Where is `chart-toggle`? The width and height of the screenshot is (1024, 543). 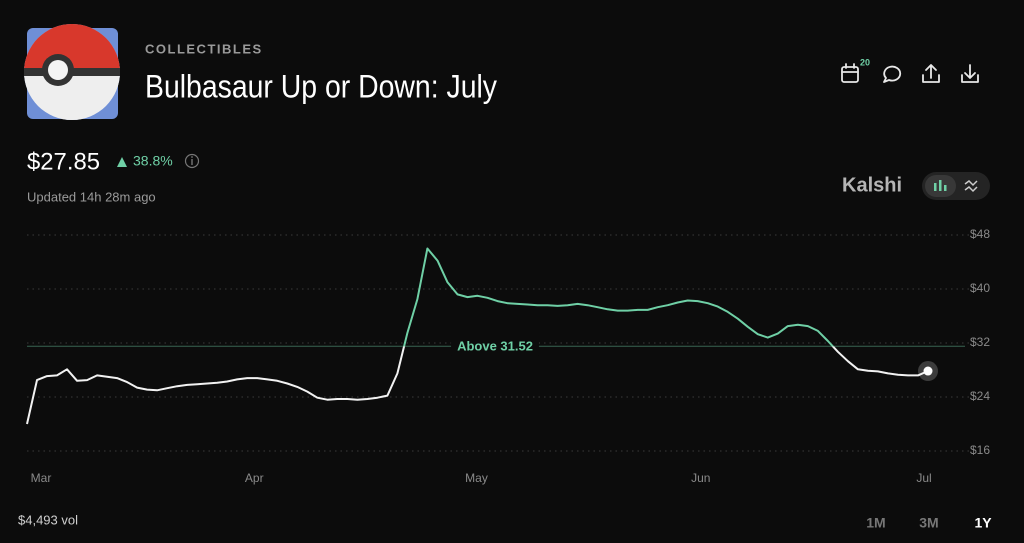
chart-toggle is located at coordinates (956, 186).